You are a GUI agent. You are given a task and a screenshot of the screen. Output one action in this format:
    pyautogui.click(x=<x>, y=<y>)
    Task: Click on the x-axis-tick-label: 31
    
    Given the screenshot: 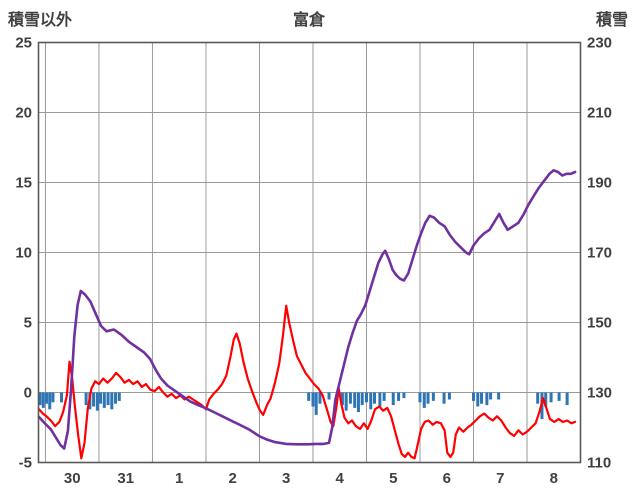 What is the action you would take?
    pyautogui.click(x=125, y=478)
    